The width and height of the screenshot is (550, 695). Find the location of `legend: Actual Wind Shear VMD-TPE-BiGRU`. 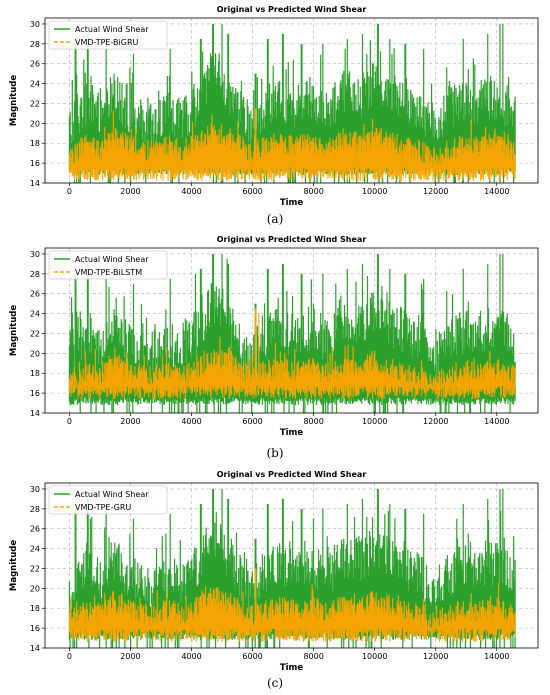

legend: Actual Wind Shear VMD-TPE-BiGRU is located at coordinates (108, 35).